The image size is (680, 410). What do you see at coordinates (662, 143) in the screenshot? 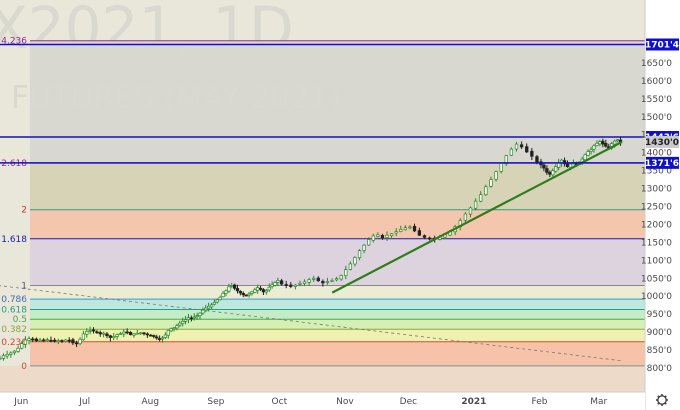
I see `price-tag-label: 1430'0` at bounding box center [662, 143].